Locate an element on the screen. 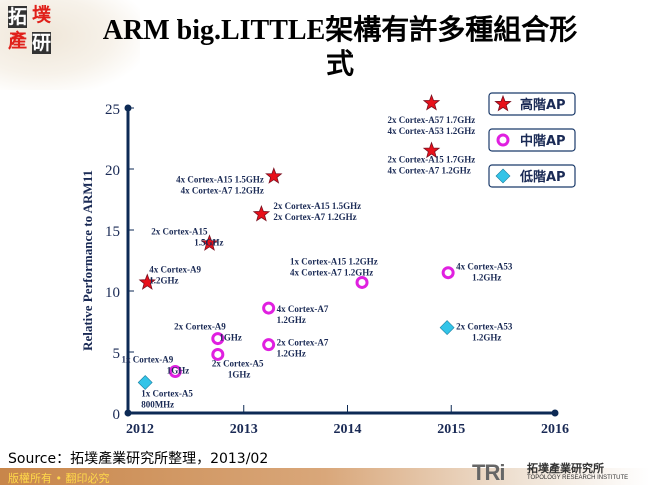 The height and width of the screenshot is (486, 650). logo-char: 墣 is located at coordinates (42, 15).